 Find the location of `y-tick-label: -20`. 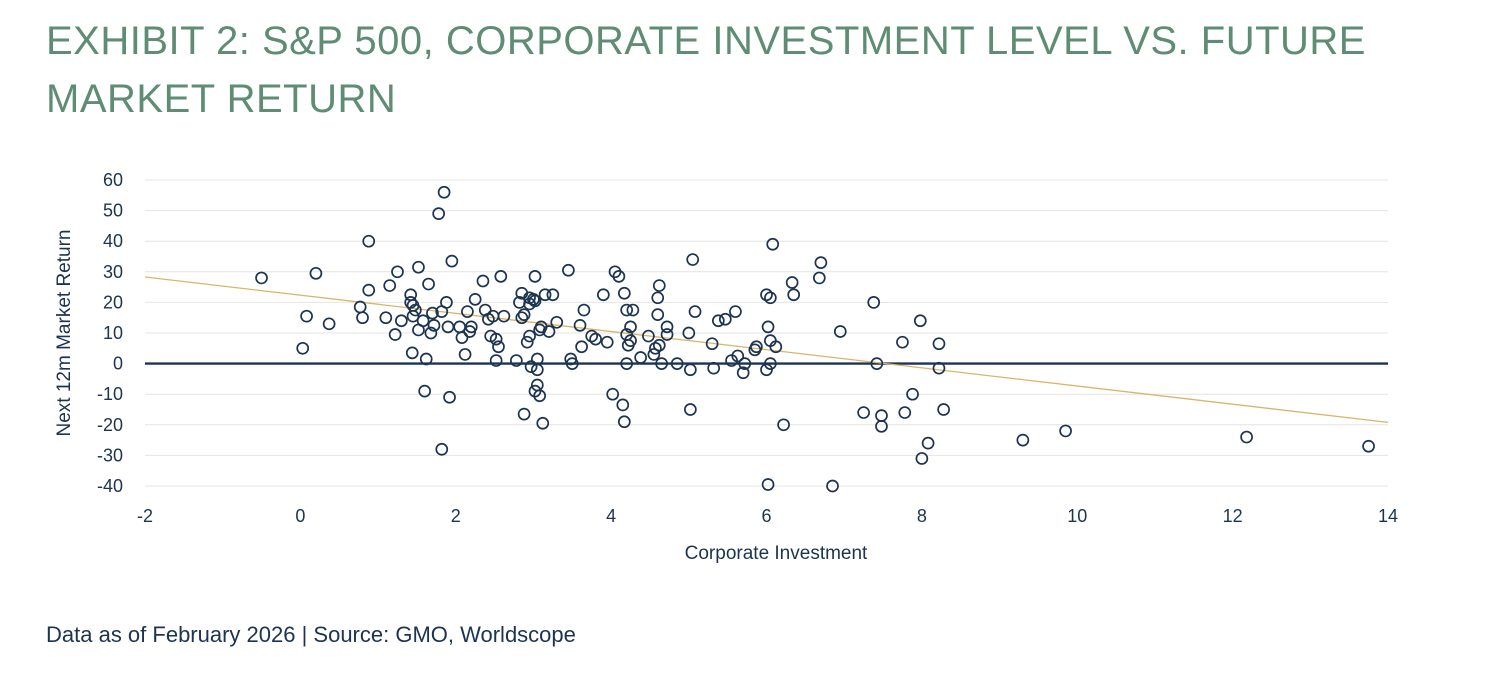

y-tick-label: -20 is located at coordinates (110, 425).